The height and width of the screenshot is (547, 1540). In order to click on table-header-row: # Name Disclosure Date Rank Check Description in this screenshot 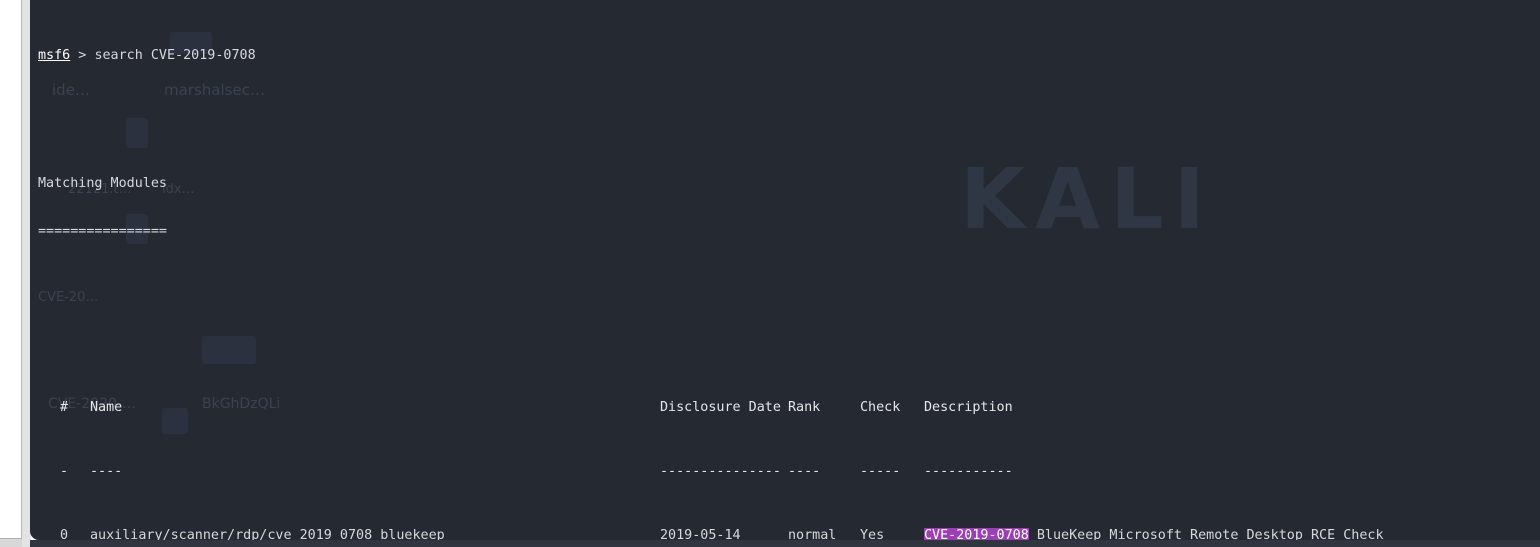, I will do `click(789, 408)`.